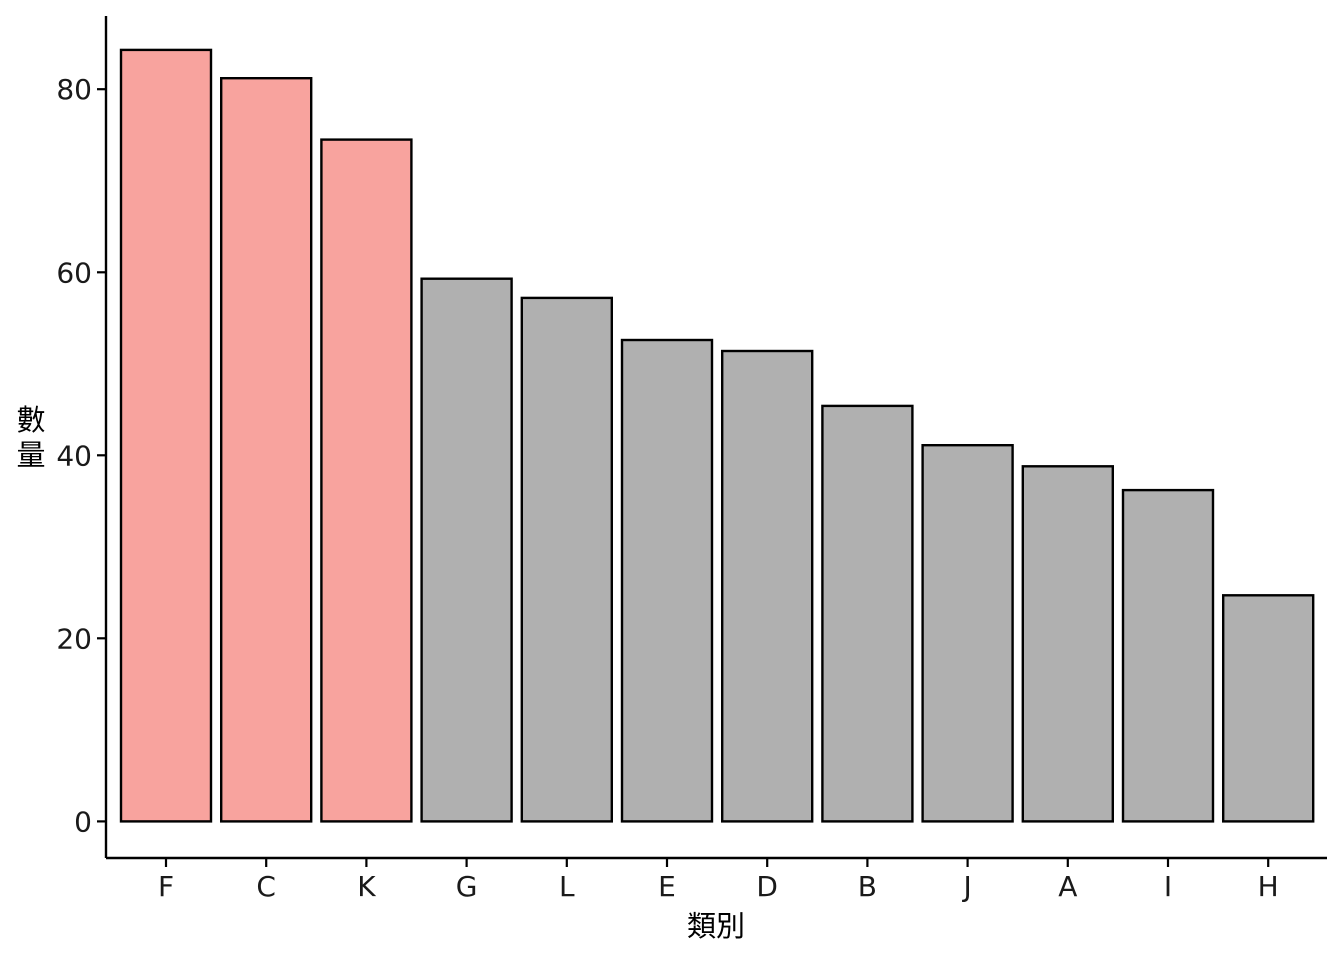 The image size is (1344, 960). What do you see at coordinates (567, 886) in the screenshot?
I see `x-tick-label-L: L` at bounding box center [567, 886].